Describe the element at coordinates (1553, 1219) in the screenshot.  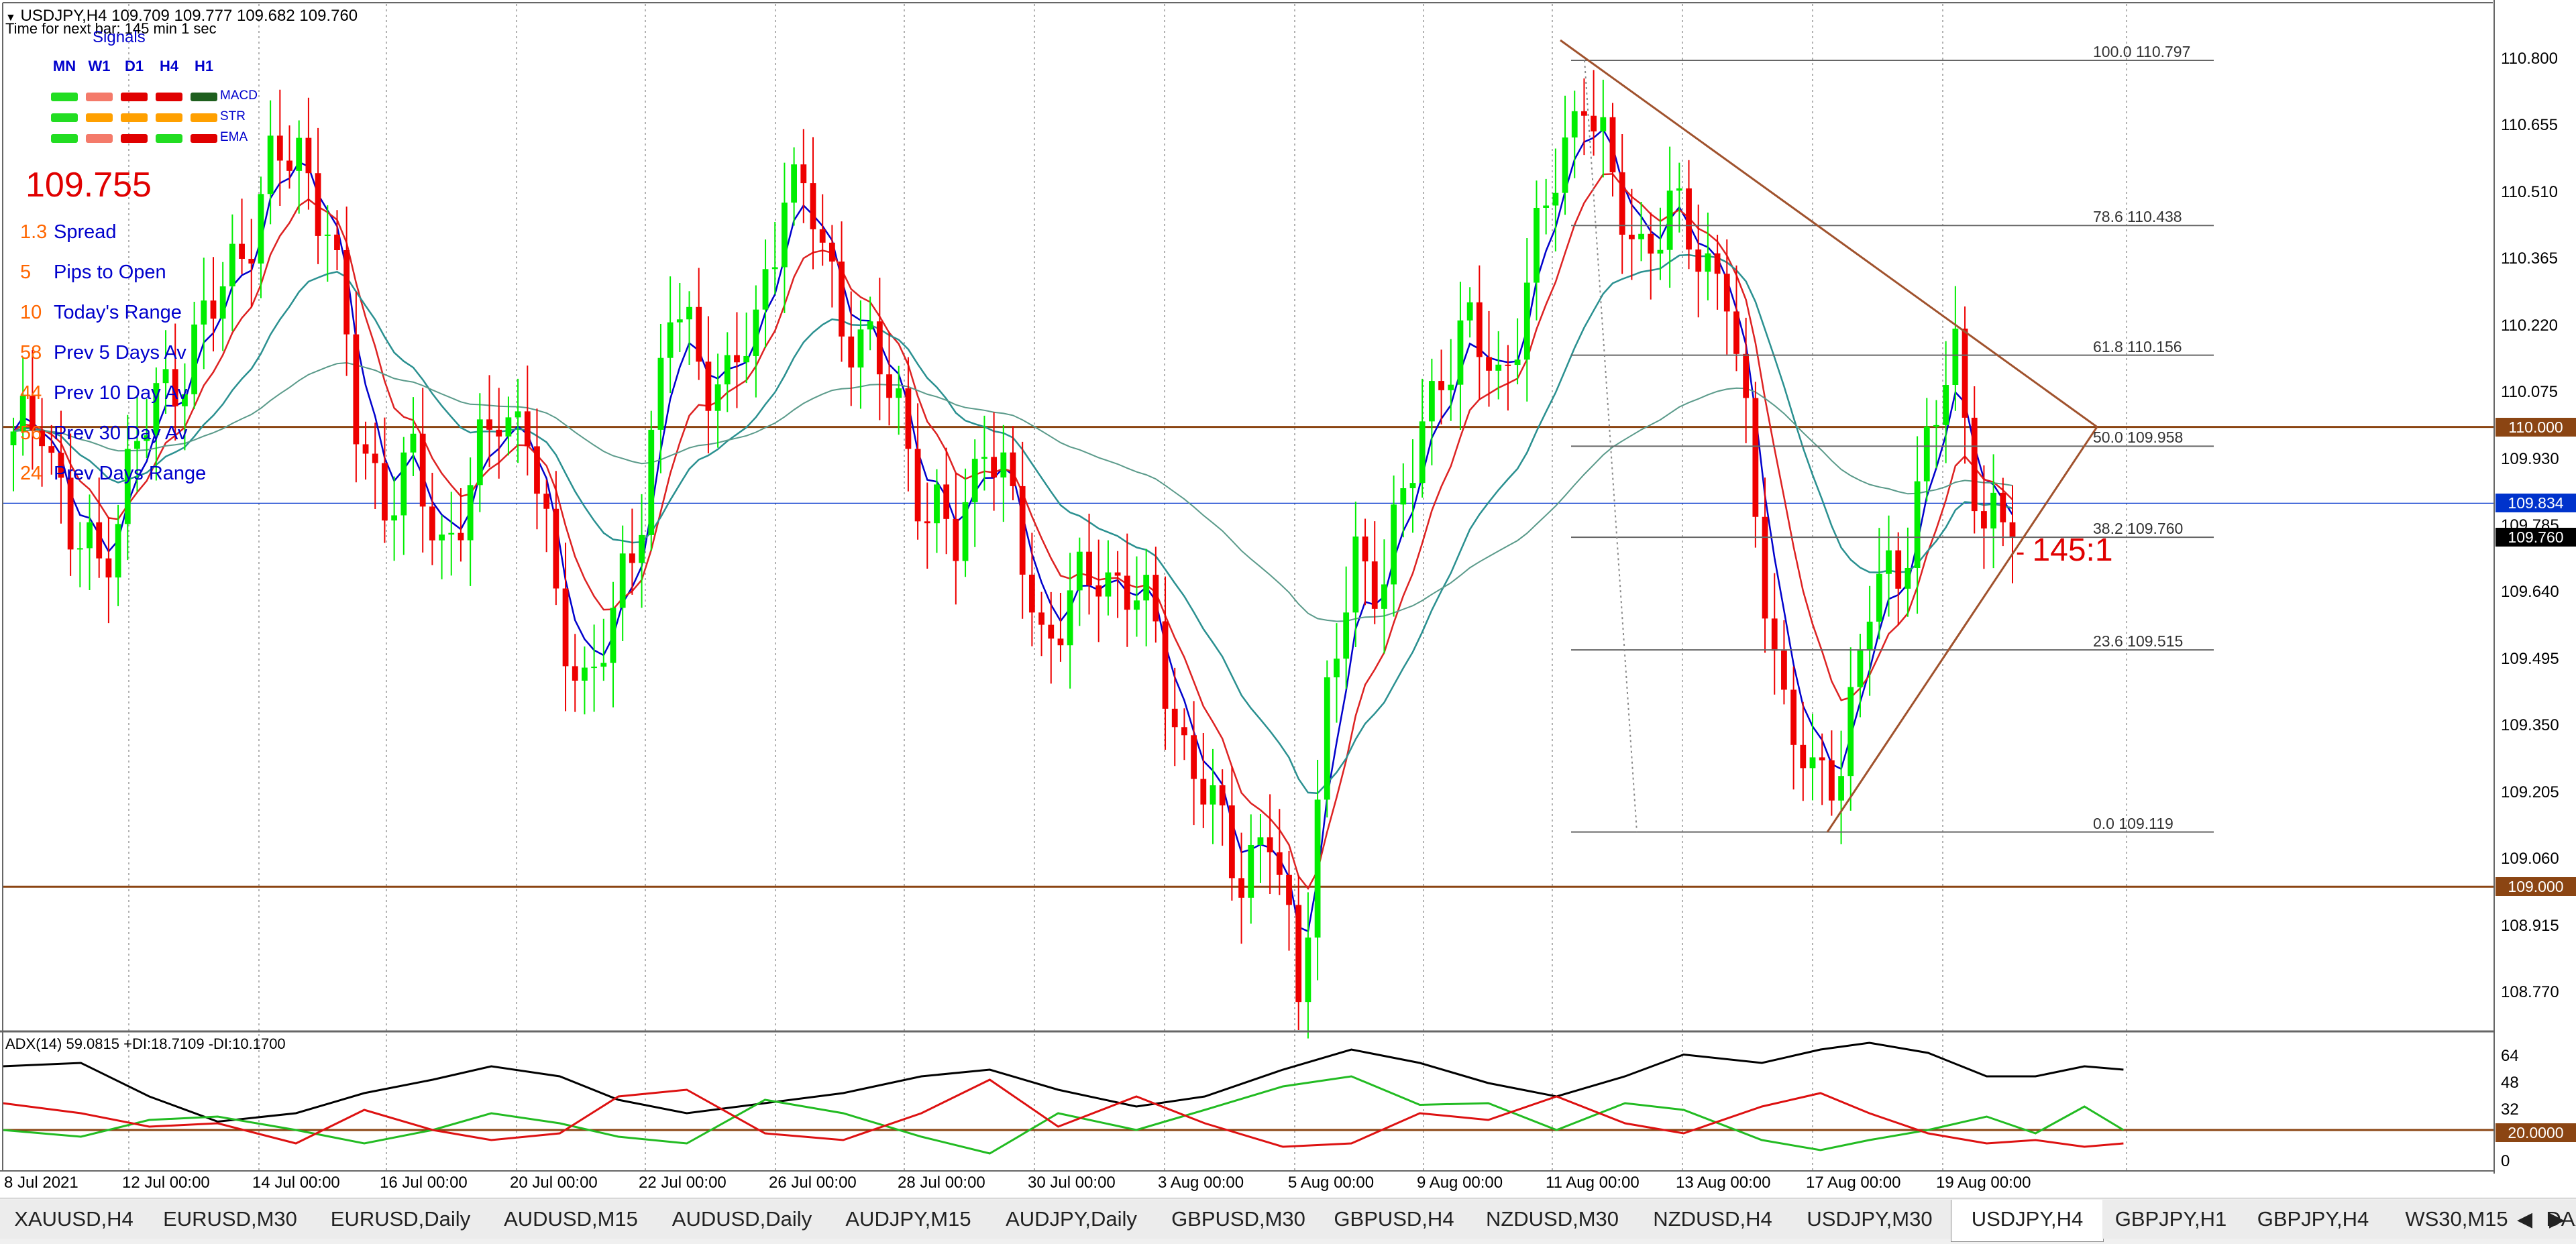
I see `tab-nzdusd-m30: NZDUSD,M30` at that location.